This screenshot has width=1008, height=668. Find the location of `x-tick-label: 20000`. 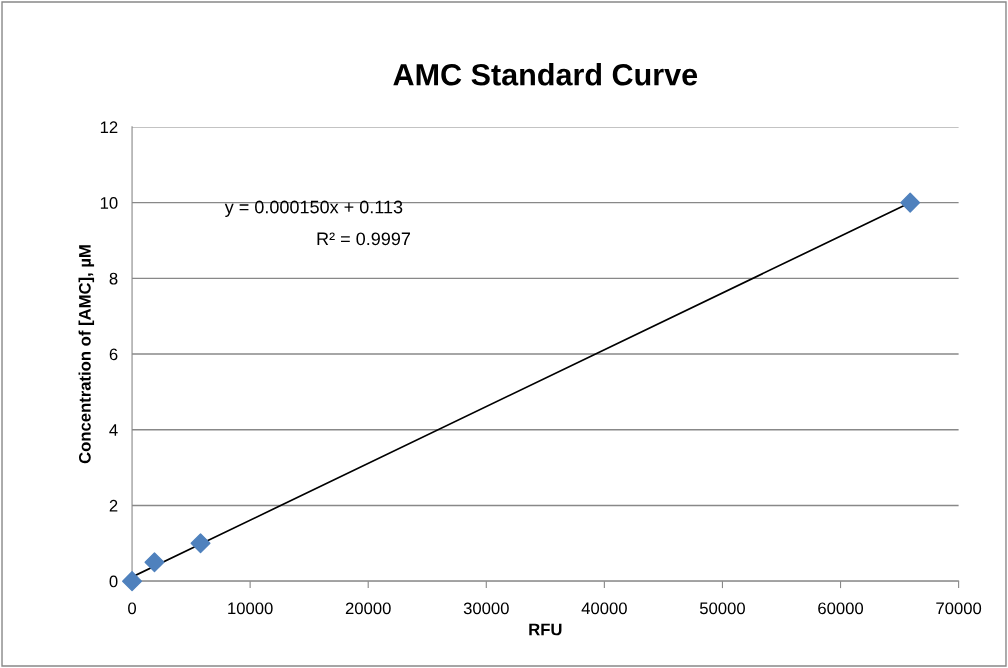

x-tick-label: 20000 is located at coordinates (368, 608).